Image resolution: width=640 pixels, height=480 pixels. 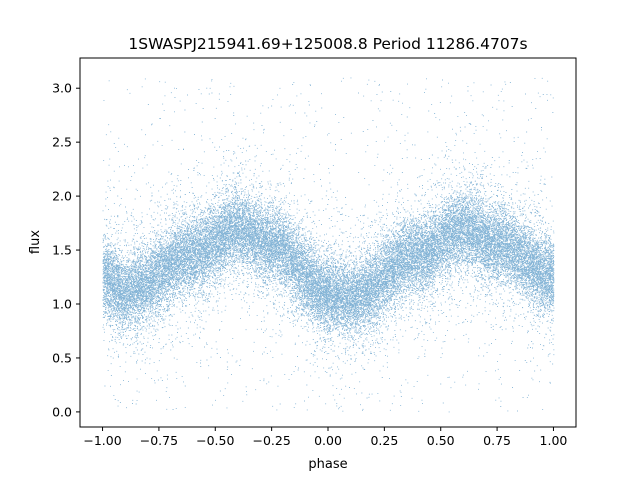 I want to click on x-tick-label: −1.00, so click(x=102, y=440).